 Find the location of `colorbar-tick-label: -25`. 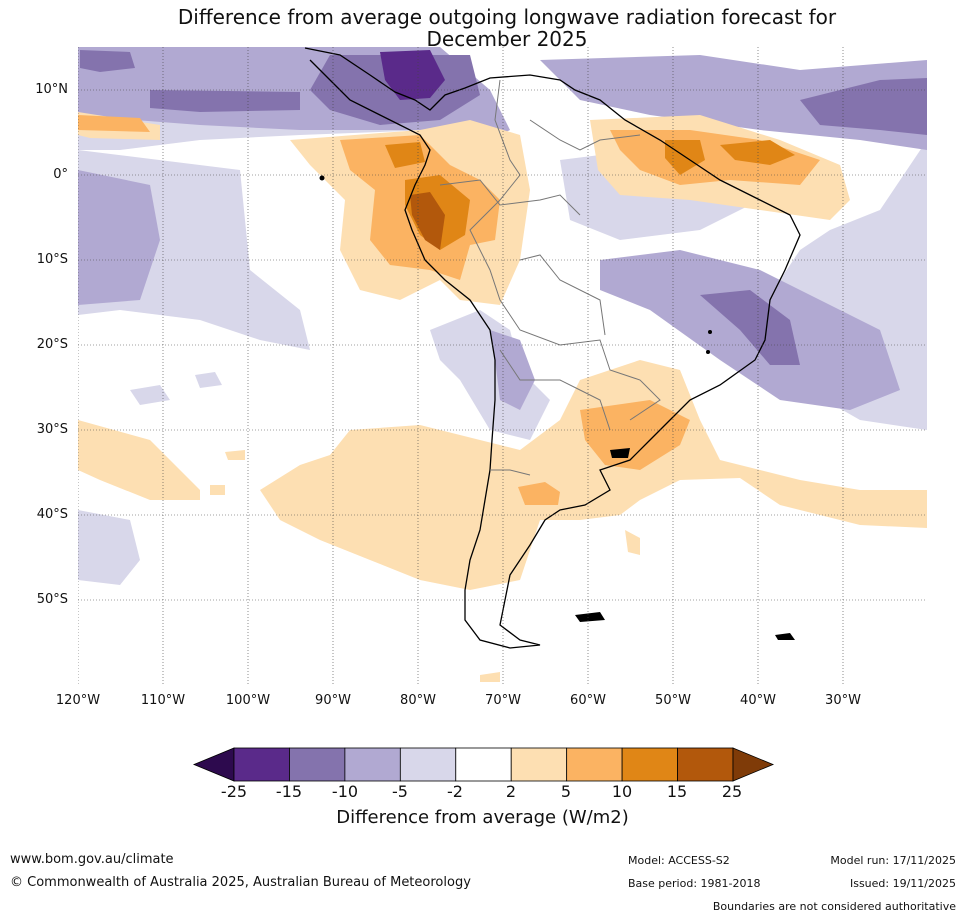

colorbar-tick-label: -25 is located at coordinates (234, 791).